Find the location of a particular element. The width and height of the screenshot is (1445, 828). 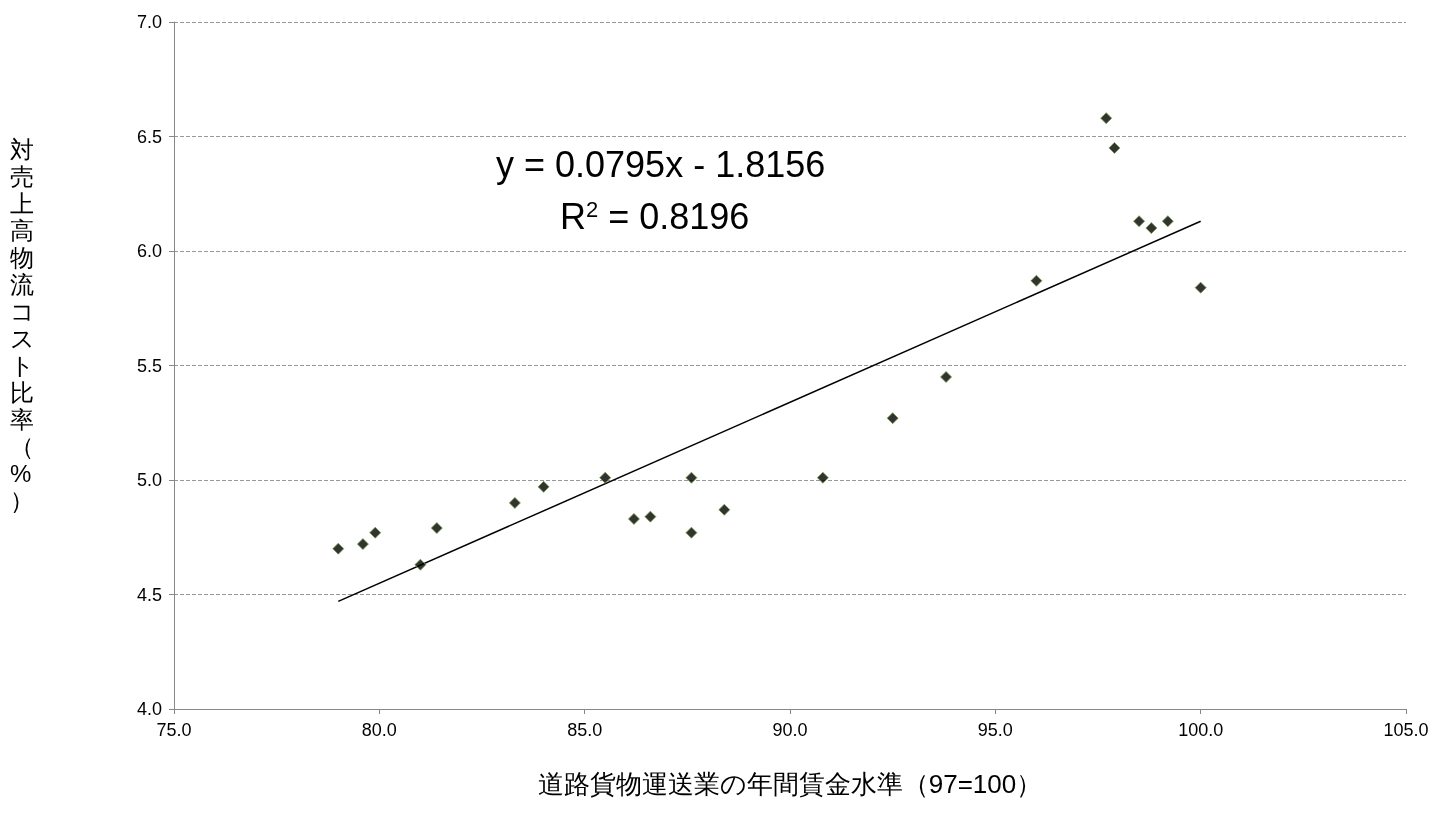

text: 対売上高物流コスト比率（%） is located at coordinates (22, 325).